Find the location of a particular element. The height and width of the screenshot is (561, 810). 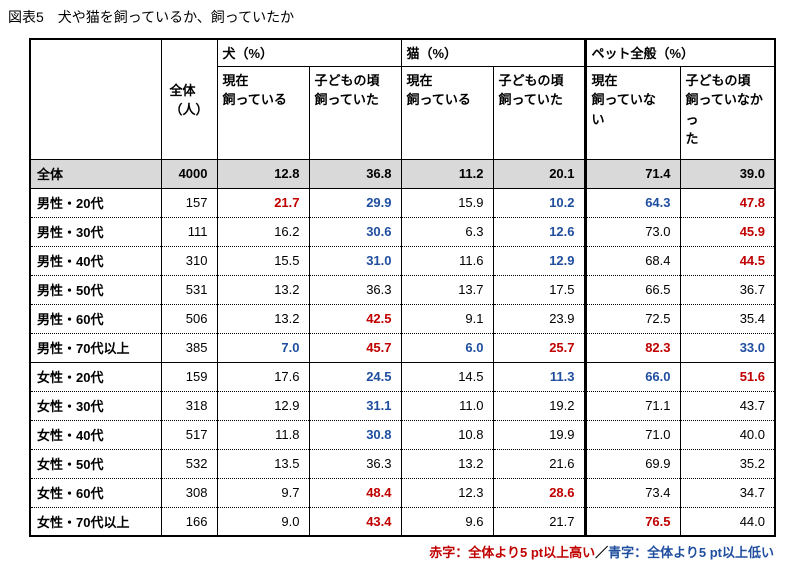

cell-value: 20.1 is located at coordinates (538, 173).